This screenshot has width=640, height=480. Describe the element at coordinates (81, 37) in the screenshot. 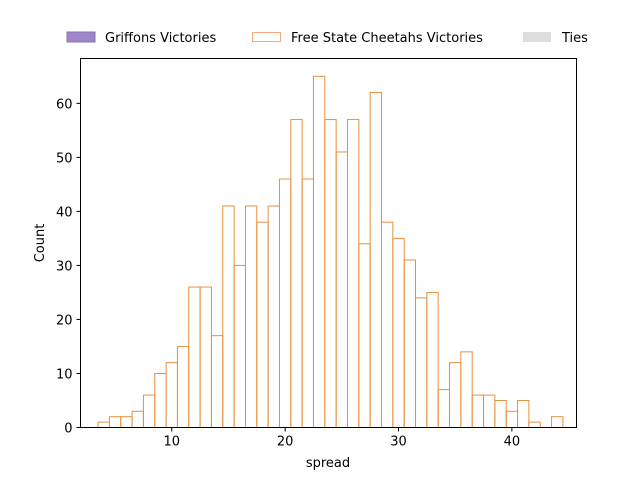

I see `legend-swatch-griffons` at that location.